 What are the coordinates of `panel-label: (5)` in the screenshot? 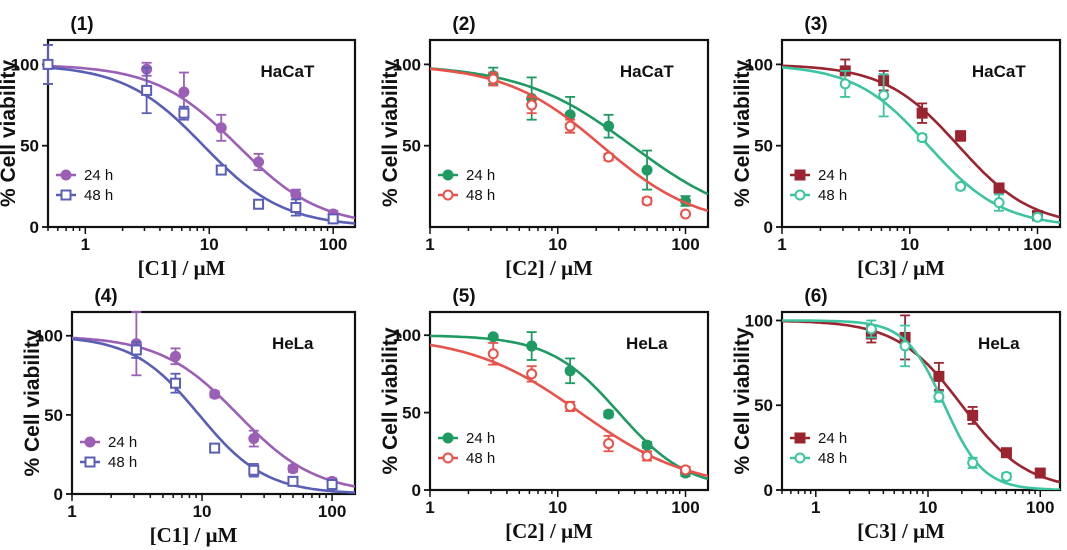 It's located at (463, 296).